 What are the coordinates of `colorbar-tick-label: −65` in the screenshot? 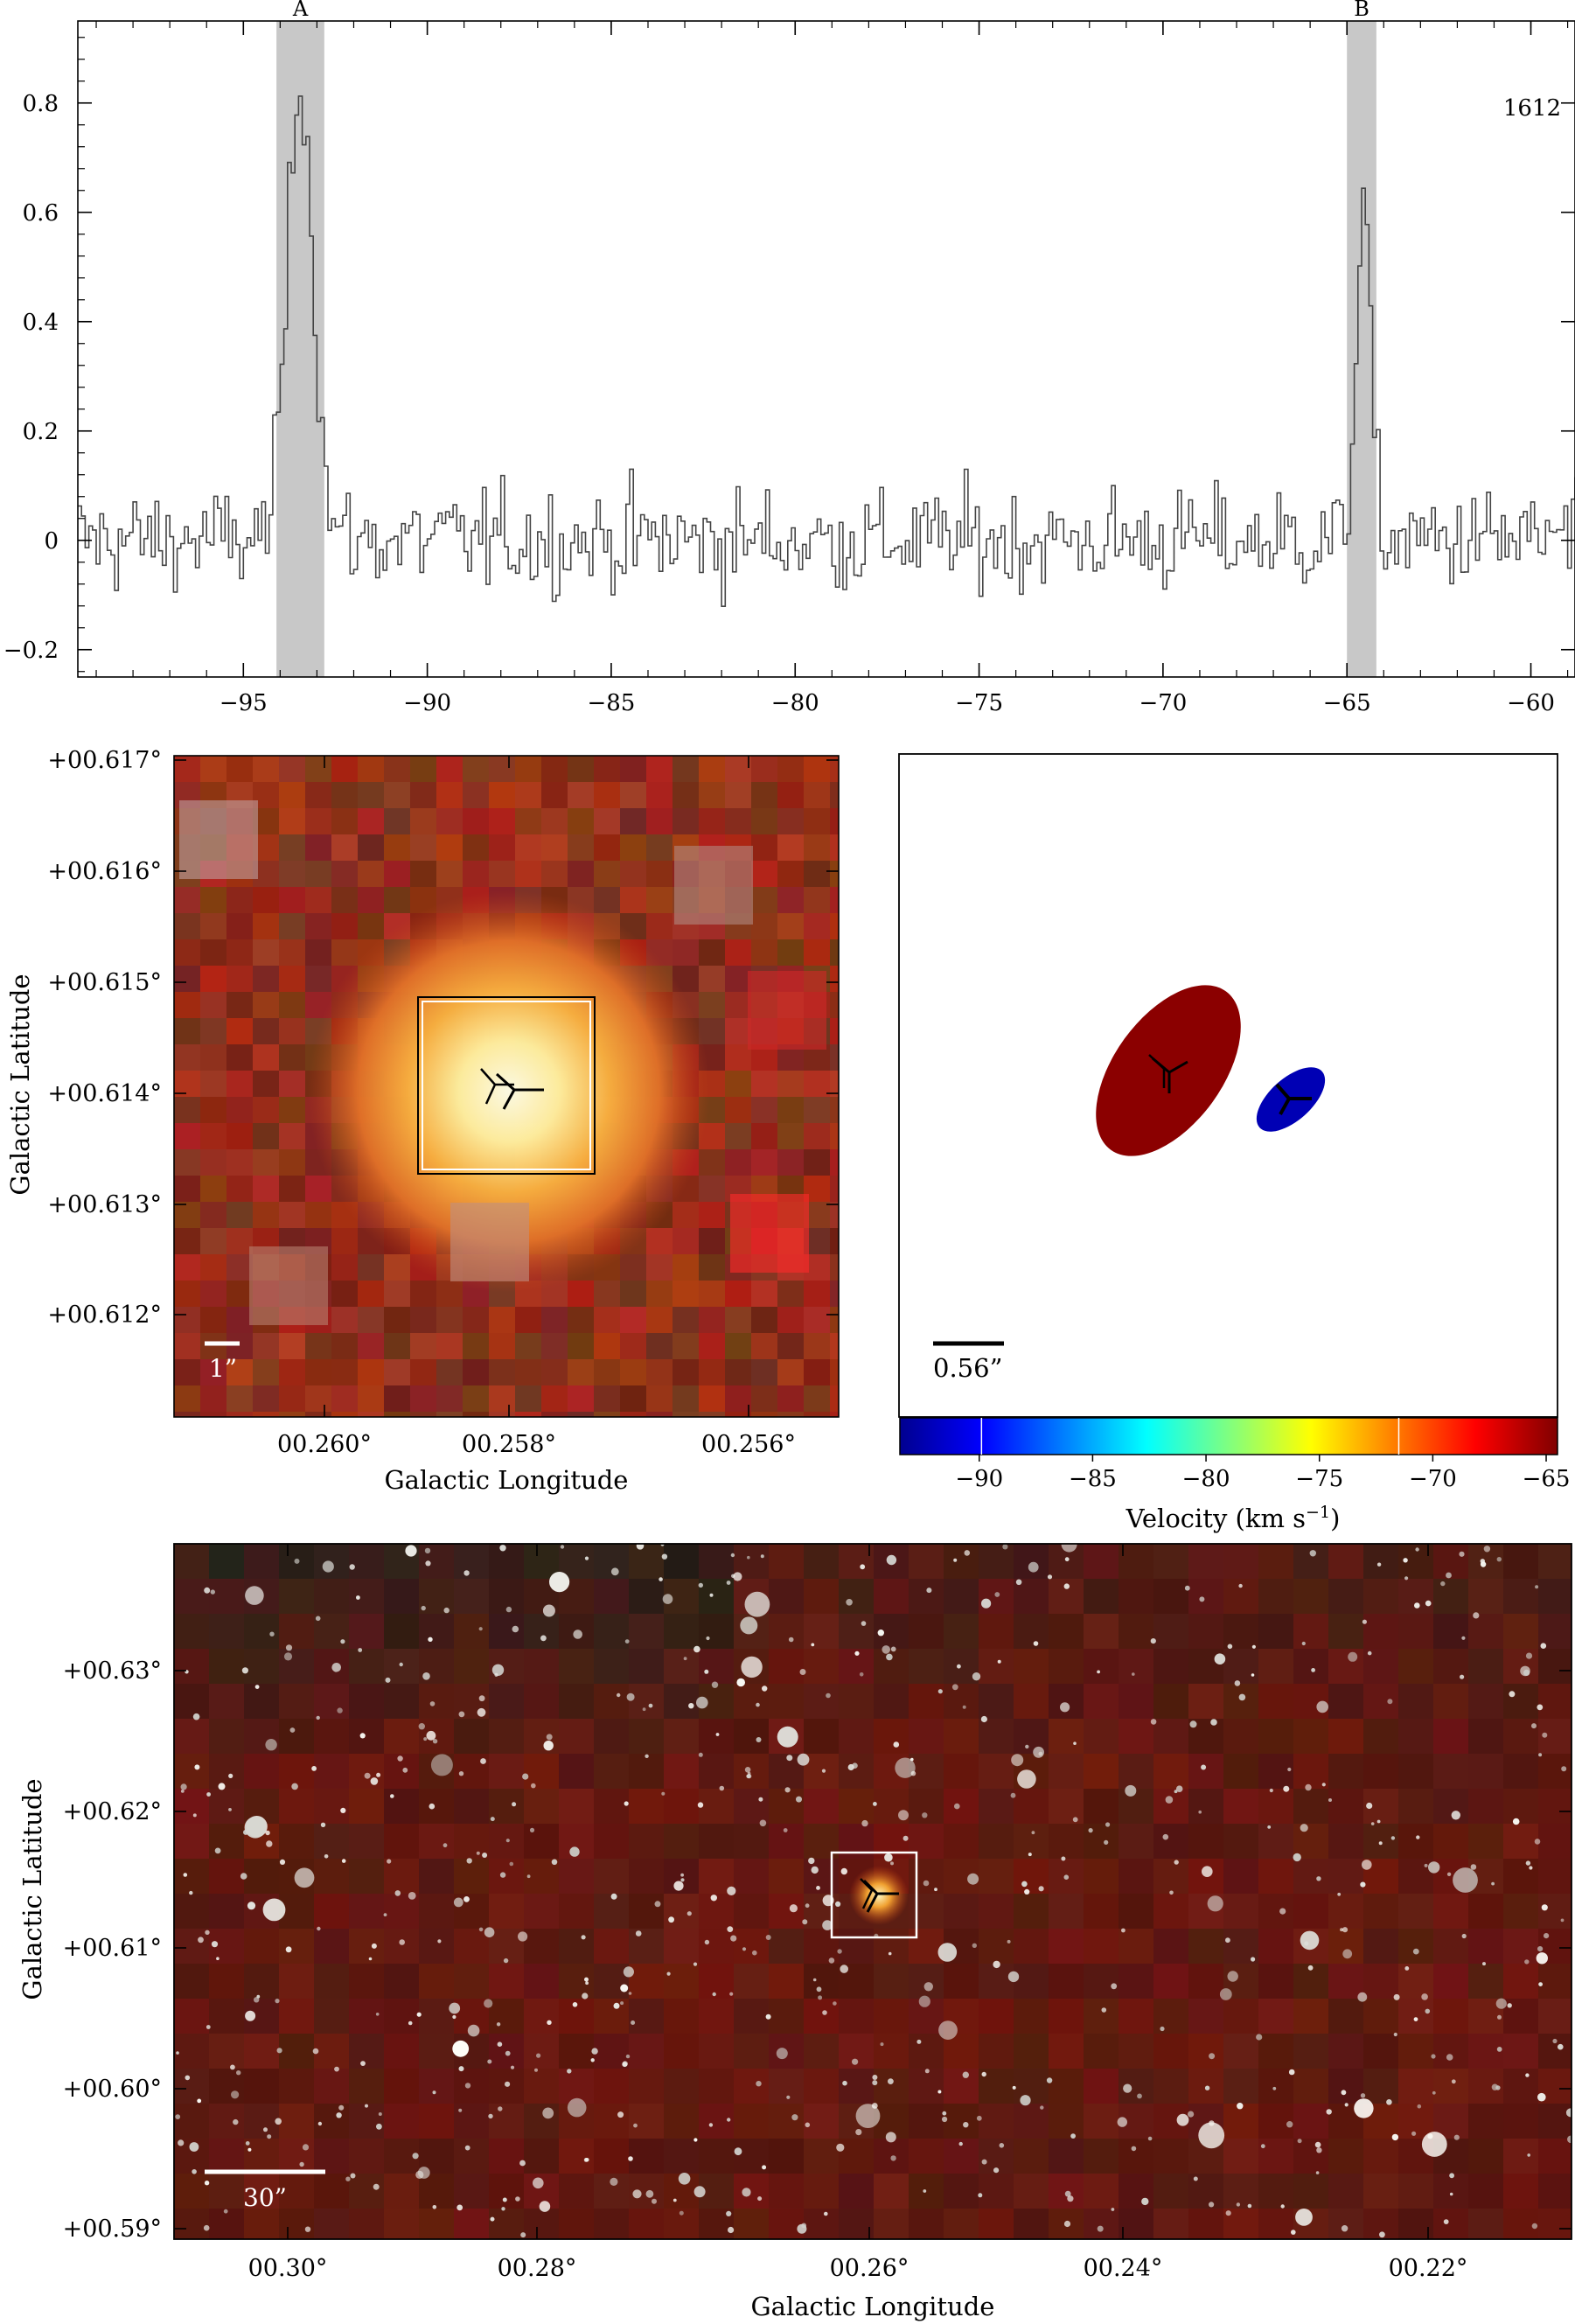 It's located at (1547, 1479).